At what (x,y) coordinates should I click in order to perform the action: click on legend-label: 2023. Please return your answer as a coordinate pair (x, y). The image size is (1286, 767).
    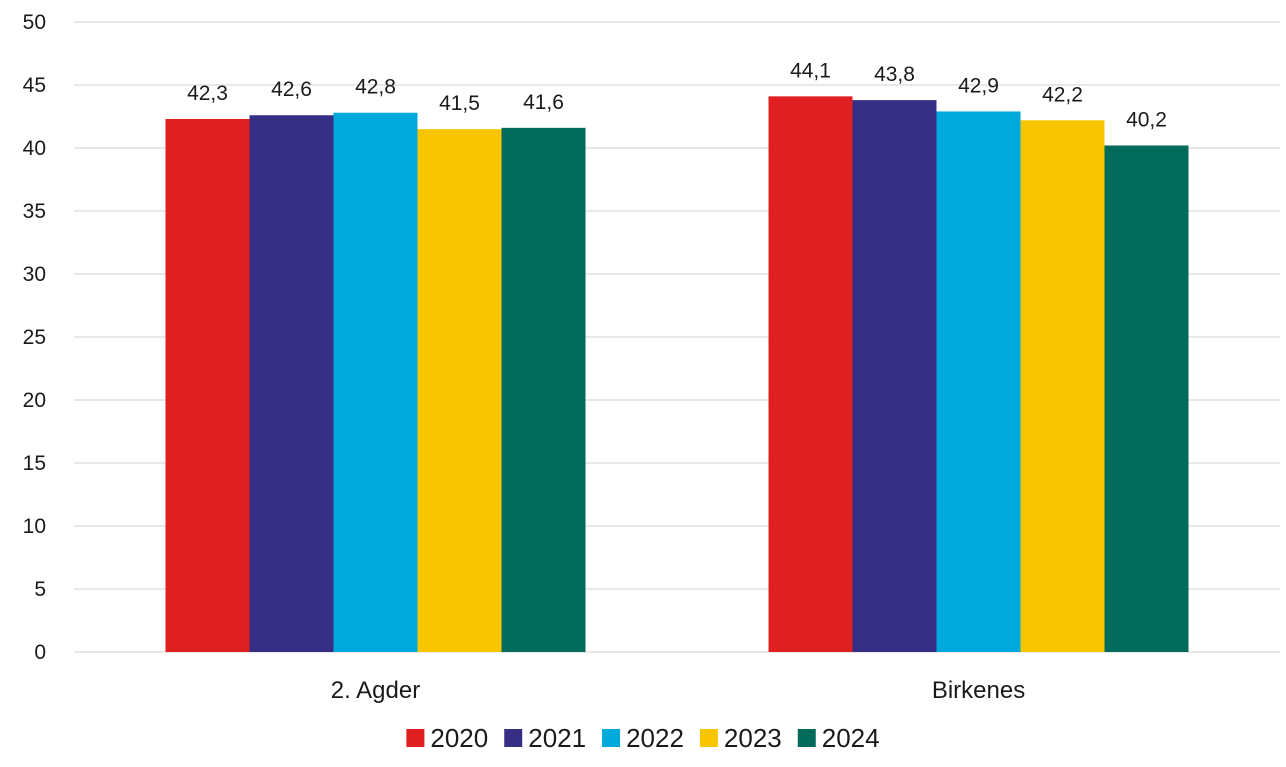
    Looking at the image, I should click on (753, 738).